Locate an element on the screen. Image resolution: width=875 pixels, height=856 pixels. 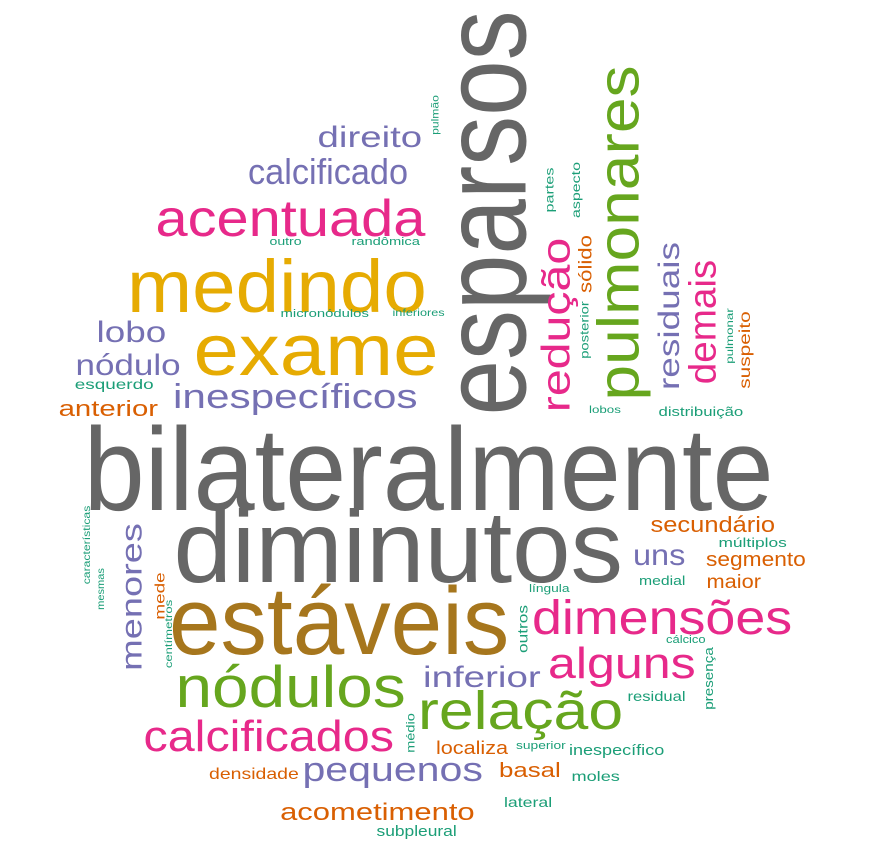
word-lobos: lobos is located at coordinates (605, 410).